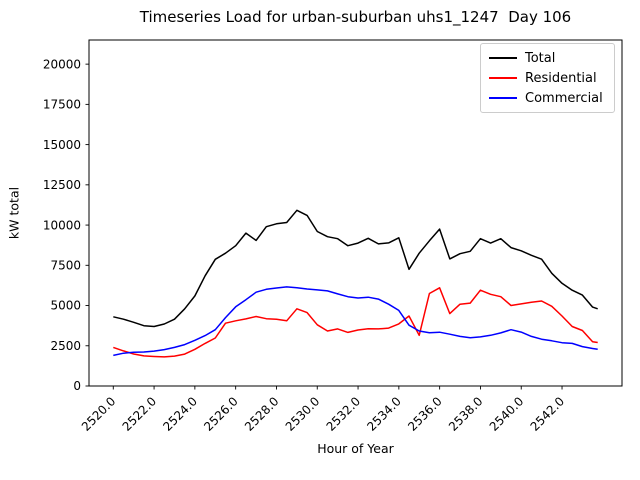 The image size is (640, 480). Describe the element at coordinates (384, 414) in the screenshot. I see `x-tick-label: 2534.0` at that location.